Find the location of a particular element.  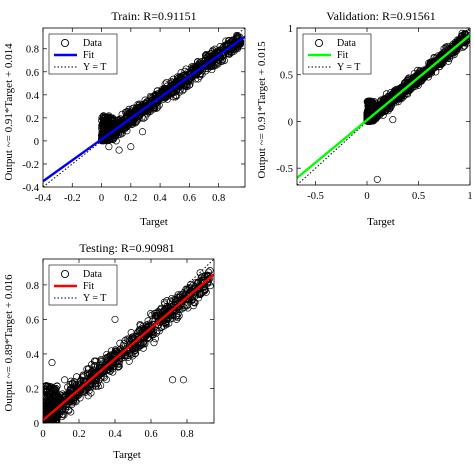

fit-line is located at coordinates (383, 106).